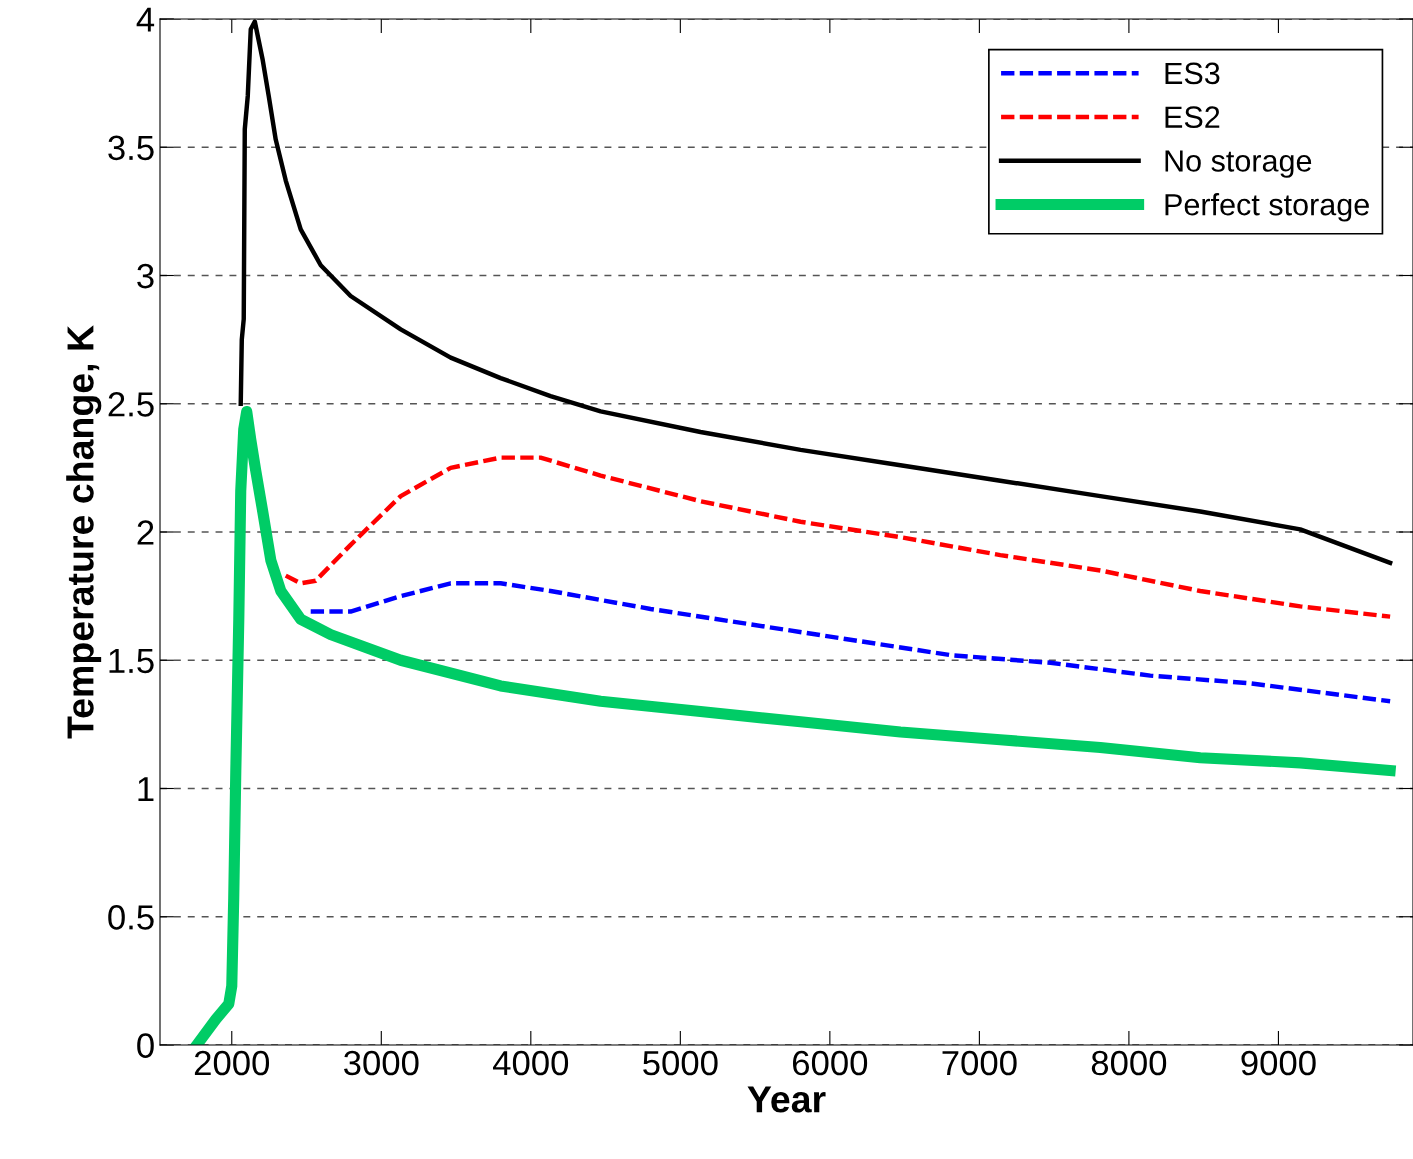 The width and height of the screenshot is (1413, 1159). What do you see at coordinates (131, 148) in the screenshot?
I see `y-tick-label: 3.5` at bounding box center [131, 148].